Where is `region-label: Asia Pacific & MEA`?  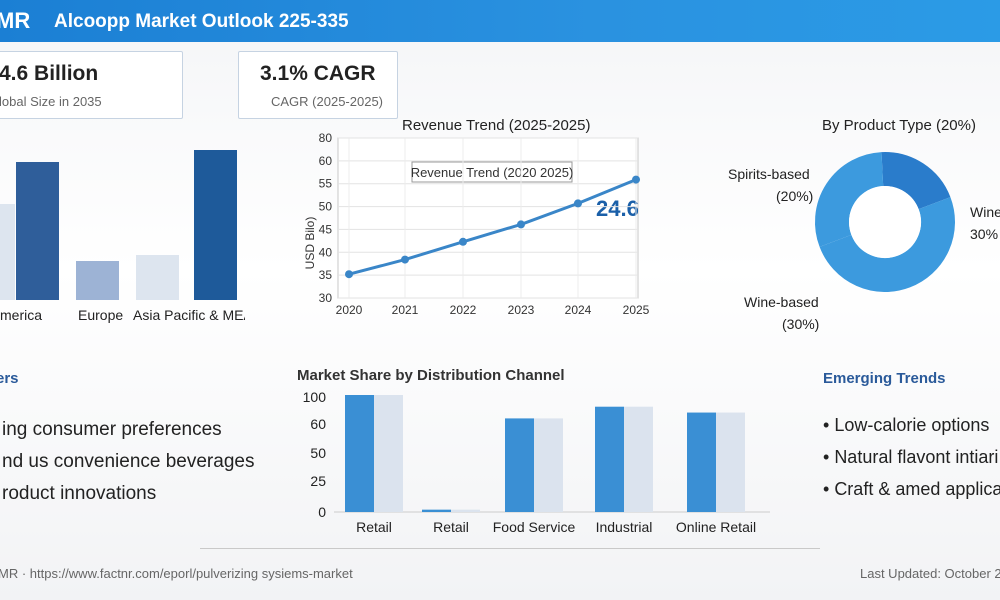
region-label: Asia Pacific & MEA is located at coordinates (189, 315).